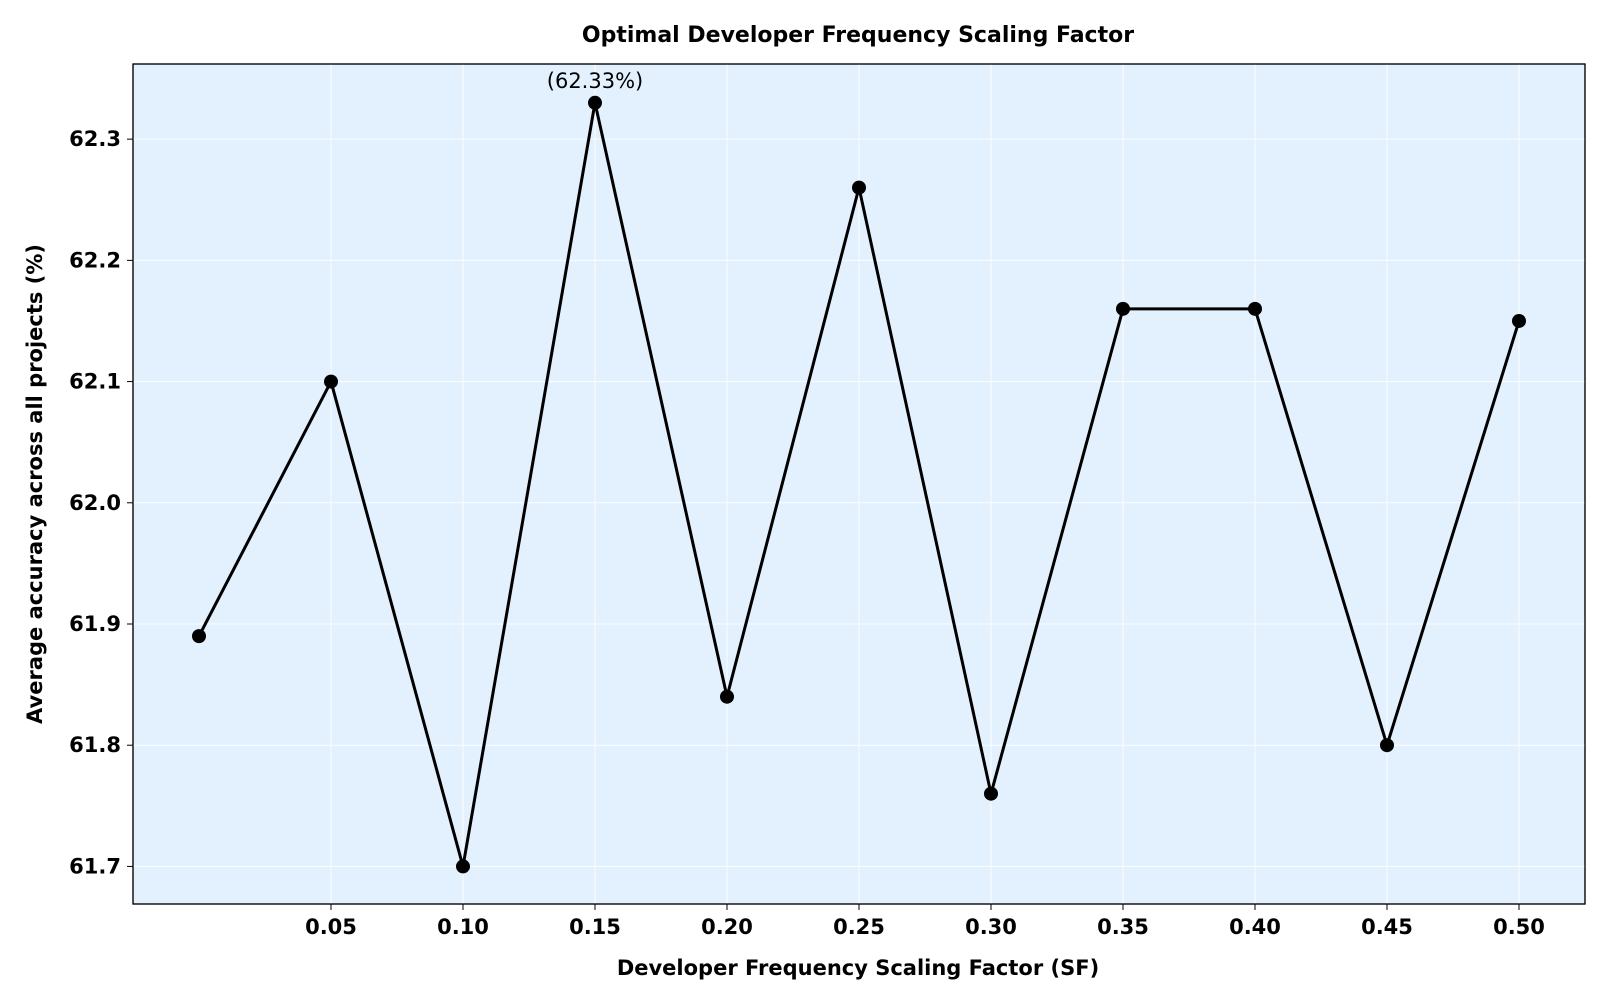  I want to click on x-tick-label: 0.45, so click(1387, 927).